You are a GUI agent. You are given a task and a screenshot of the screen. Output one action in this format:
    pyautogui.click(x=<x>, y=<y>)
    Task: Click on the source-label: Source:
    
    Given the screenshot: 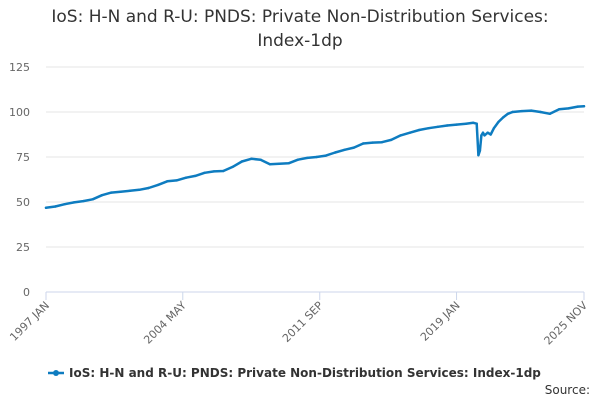 What is the action you would take?
    pyautogui.click(x=567, y=390)
    